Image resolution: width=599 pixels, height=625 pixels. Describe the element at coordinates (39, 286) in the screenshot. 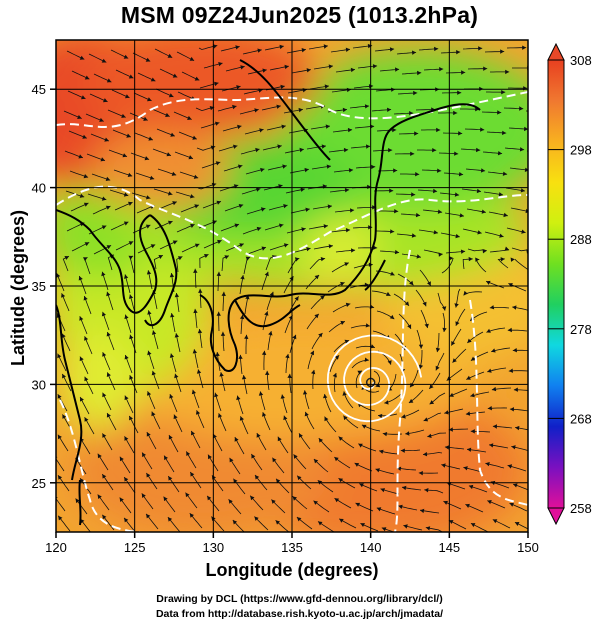

I see `y-tick-label: 35` at that location.